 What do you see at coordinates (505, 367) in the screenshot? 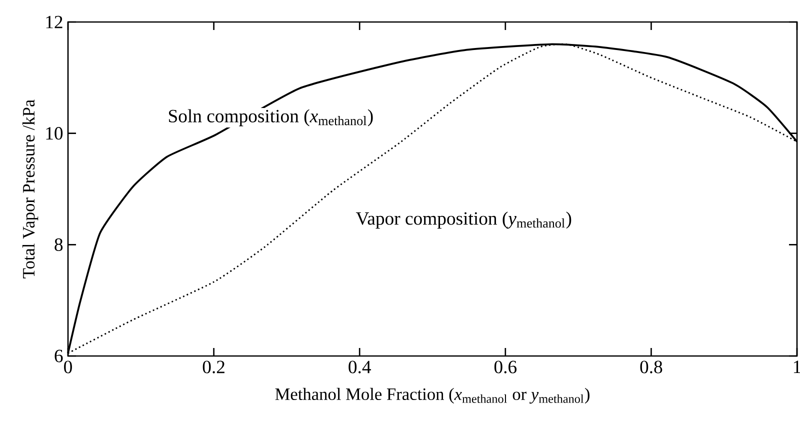
I see `x-tick-label: 0.6` at bounding box center [505, 367].